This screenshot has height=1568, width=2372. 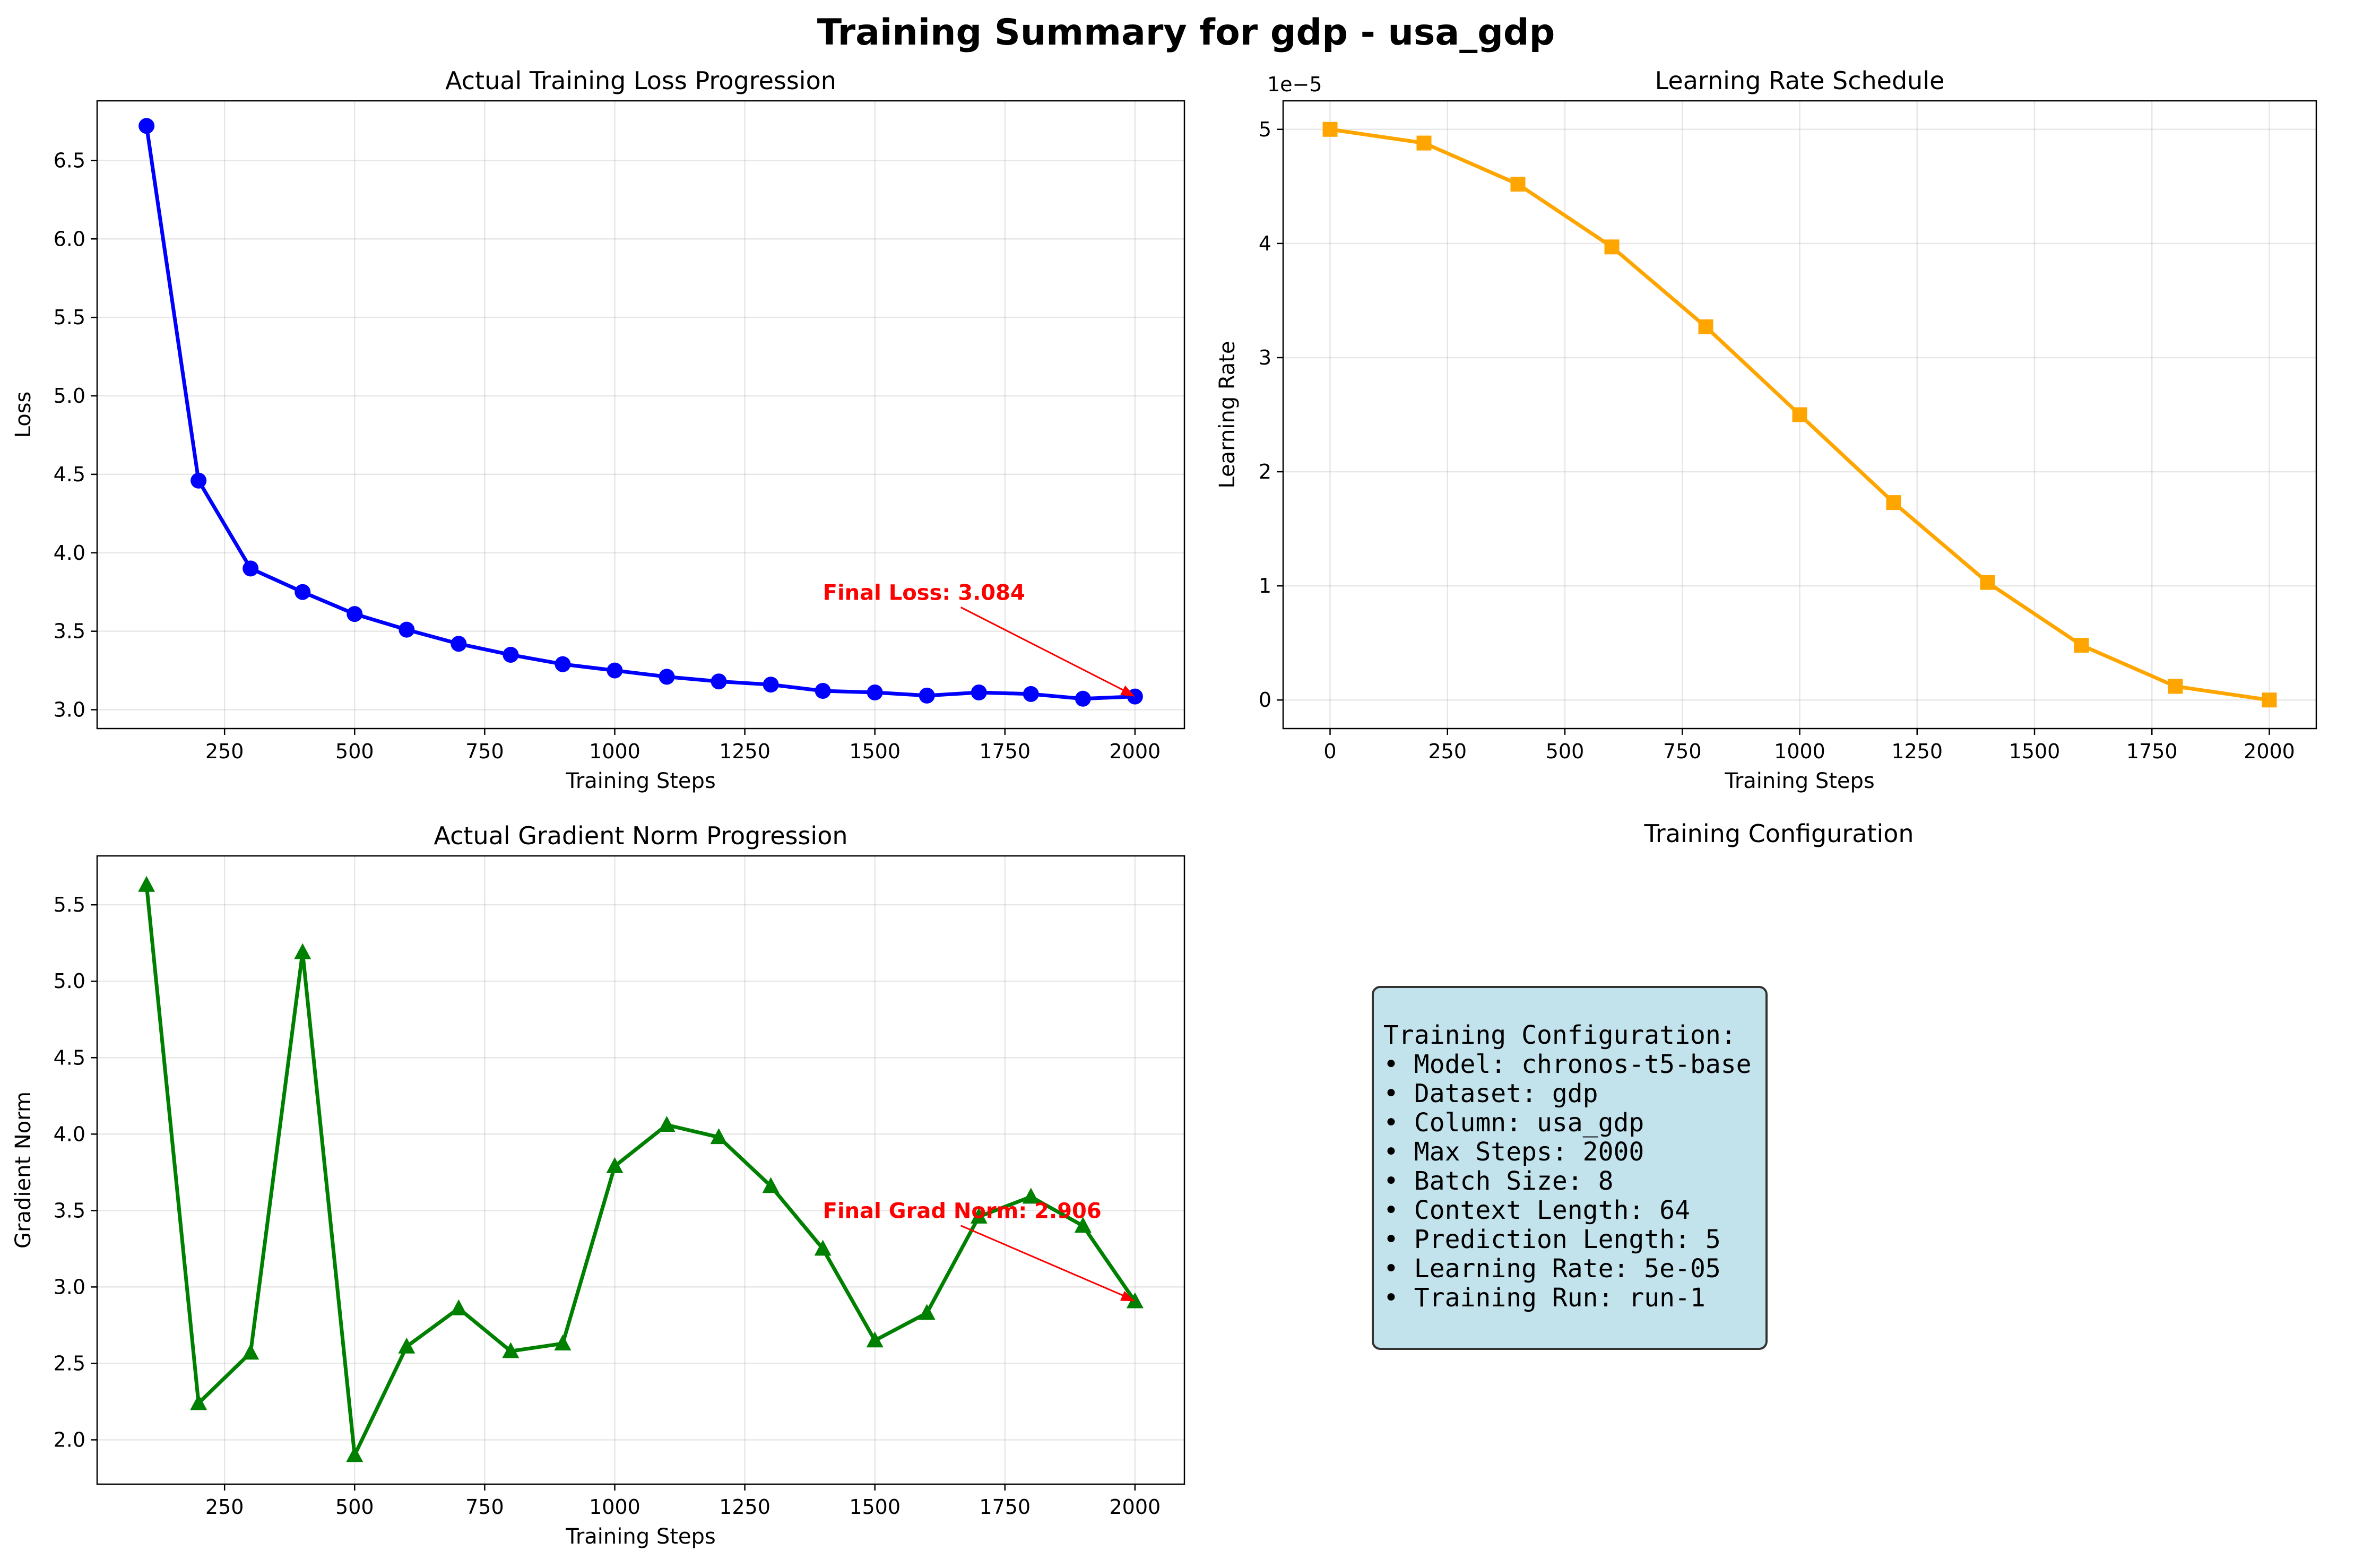 What do you see at coordinates (1294, 84) in the screenshot?
I see `axis-offset-text: 1e−5` at bounding box center [1294, 84].